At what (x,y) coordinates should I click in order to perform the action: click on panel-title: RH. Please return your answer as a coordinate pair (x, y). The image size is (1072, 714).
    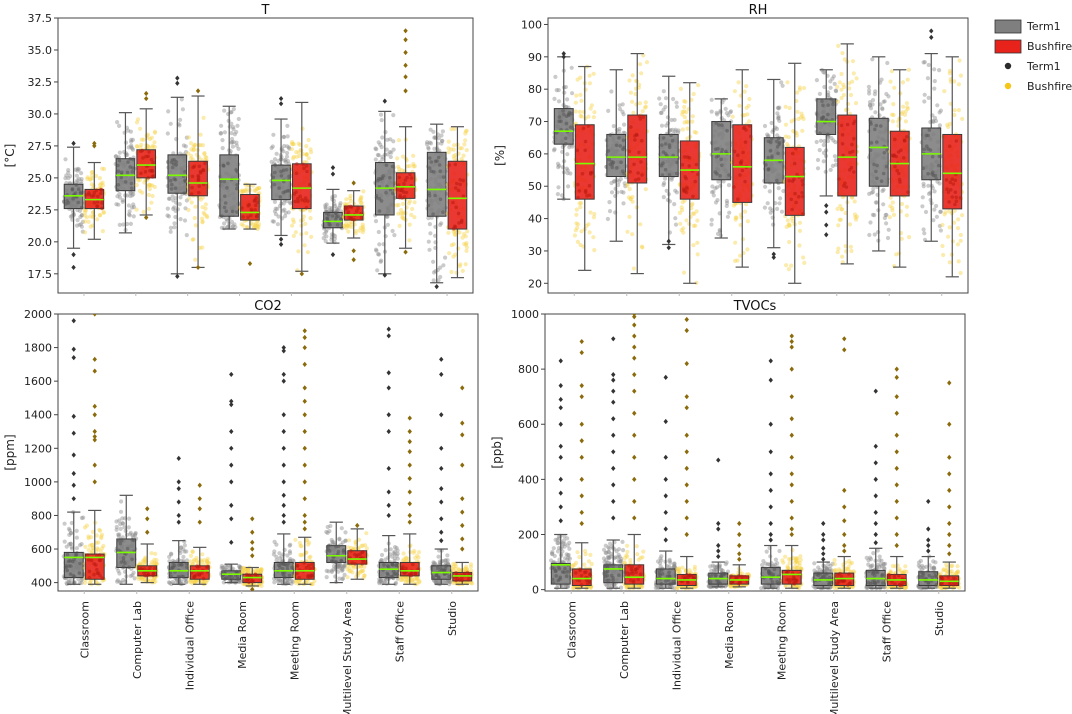
    Looking at the image, I should click on (758, 10).